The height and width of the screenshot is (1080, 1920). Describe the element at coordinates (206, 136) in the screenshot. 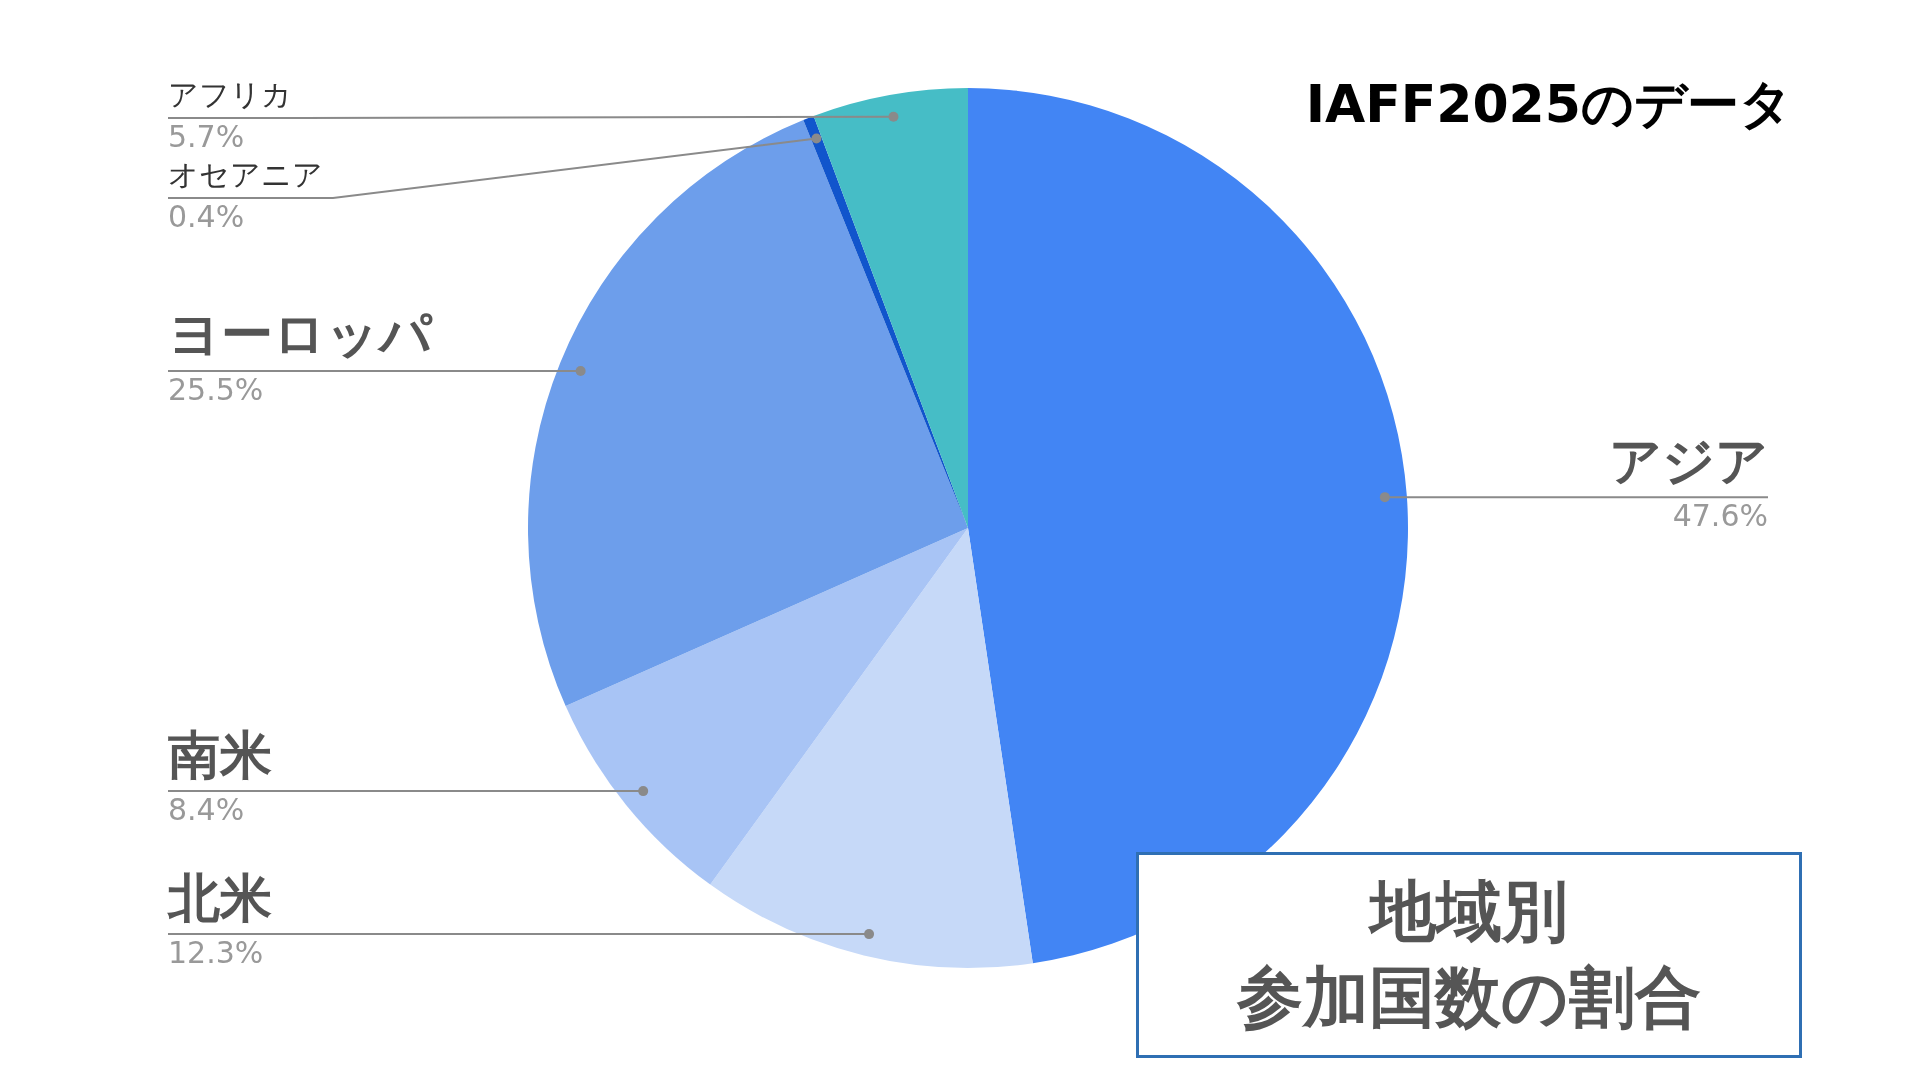

I see `data-label: 5.7%` at that location.